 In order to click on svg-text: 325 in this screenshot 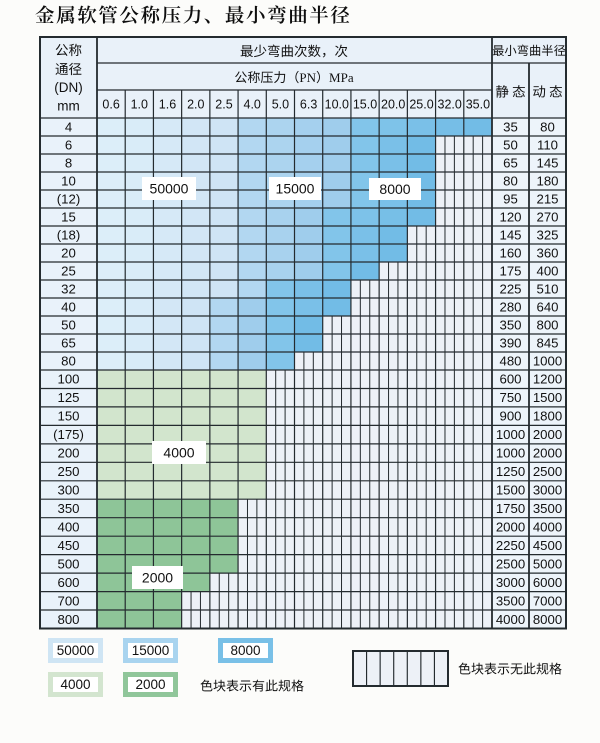, I will do `click(547, 235)`.